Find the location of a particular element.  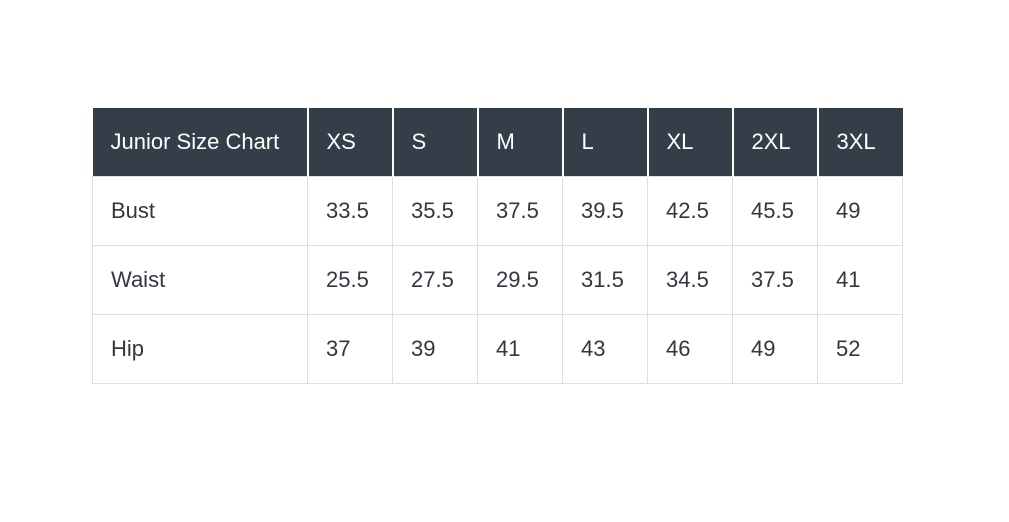

cell-bust-l: 39.5 is located at coordinates (605, 211).